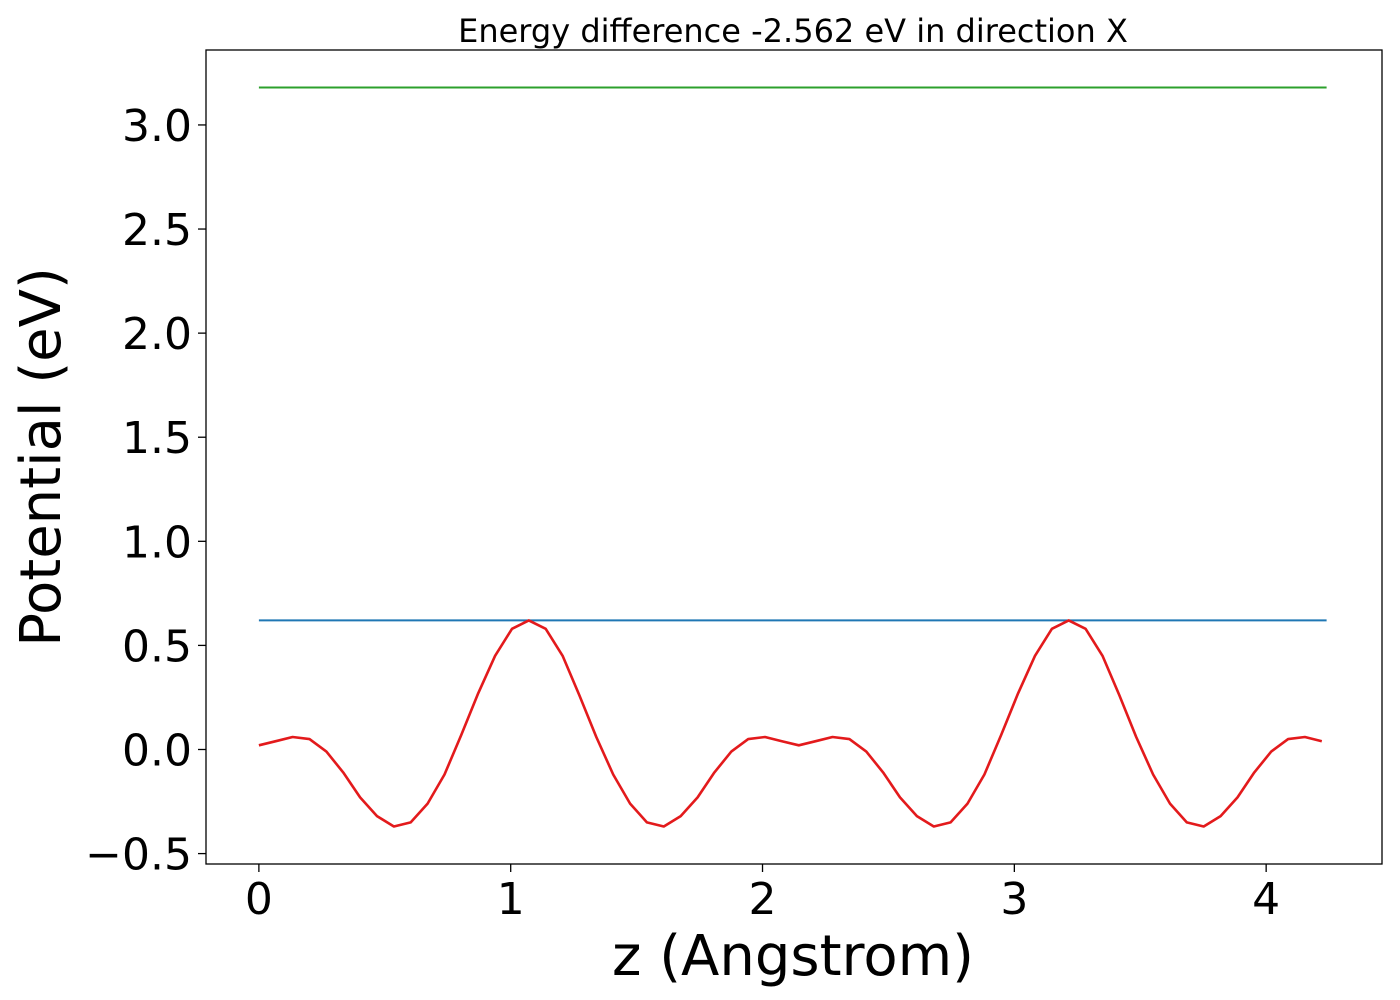 The image size is (1400, 1000). Describe the element at coordinates (793, 956) in the screenshot. I see `x-axis-label: z (Angstrom)` at that location.